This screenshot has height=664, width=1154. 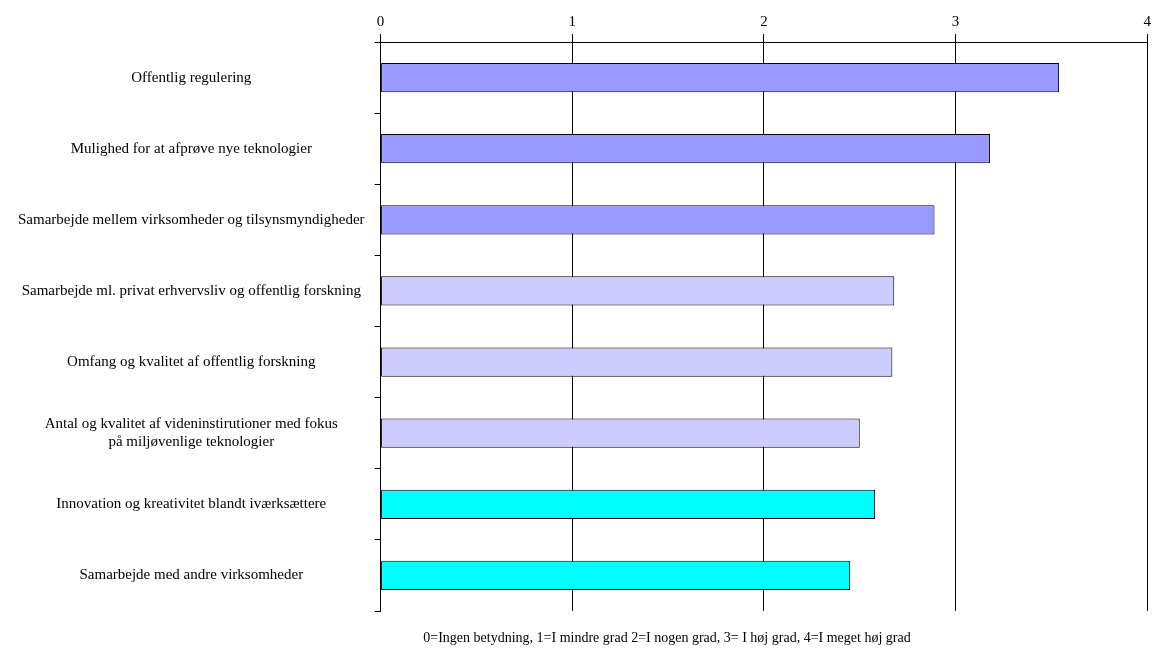 I want to click on x-tick-label: 2, so click(x=764, y=20).